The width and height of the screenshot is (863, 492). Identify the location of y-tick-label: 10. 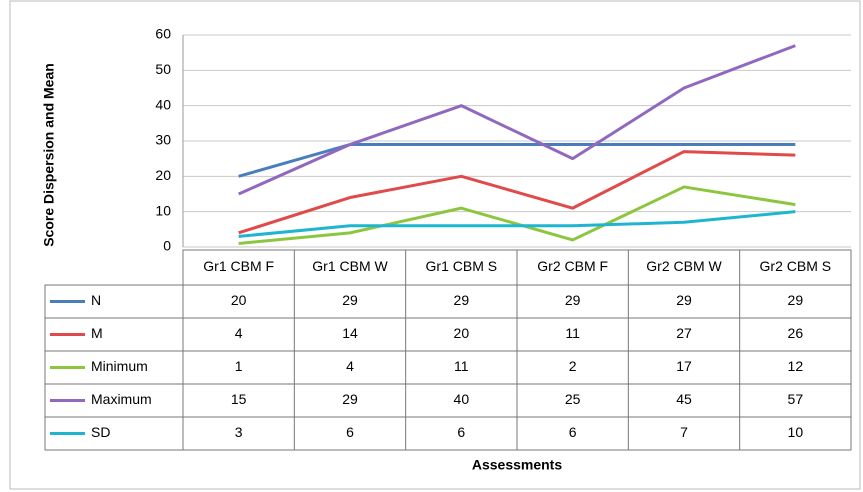
(163, 210).